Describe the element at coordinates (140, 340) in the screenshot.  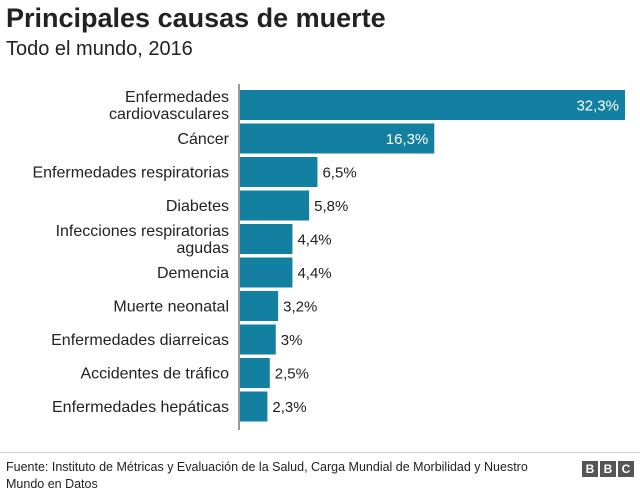
I see `category-label: Enfermedades diarreicas` at that location.